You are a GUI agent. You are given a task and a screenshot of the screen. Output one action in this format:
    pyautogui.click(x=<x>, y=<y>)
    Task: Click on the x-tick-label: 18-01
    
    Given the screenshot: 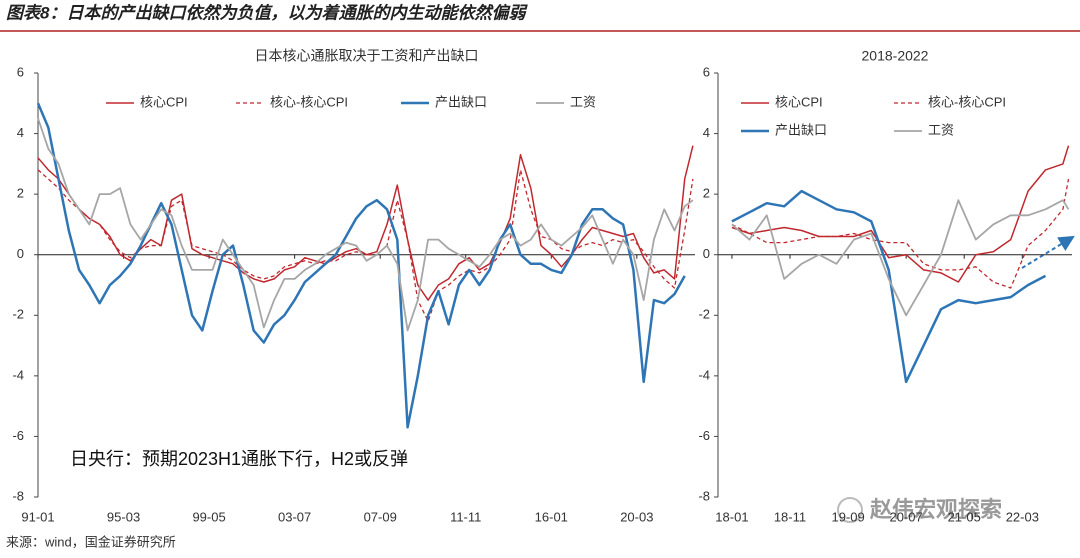 What is the action you would take?
    pyautogui.click(x=731, y=516)
    